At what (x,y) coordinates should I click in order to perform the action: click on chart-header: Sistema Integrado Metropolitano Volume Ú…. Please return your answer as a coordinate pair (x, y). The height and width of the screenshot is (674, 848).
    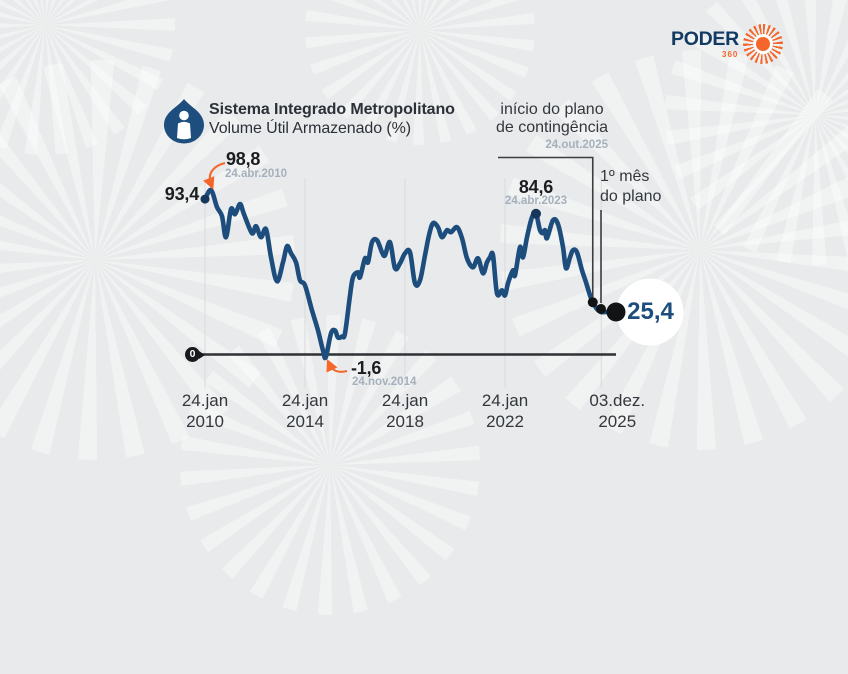
    Looking at the image, I should click on (333, 121).